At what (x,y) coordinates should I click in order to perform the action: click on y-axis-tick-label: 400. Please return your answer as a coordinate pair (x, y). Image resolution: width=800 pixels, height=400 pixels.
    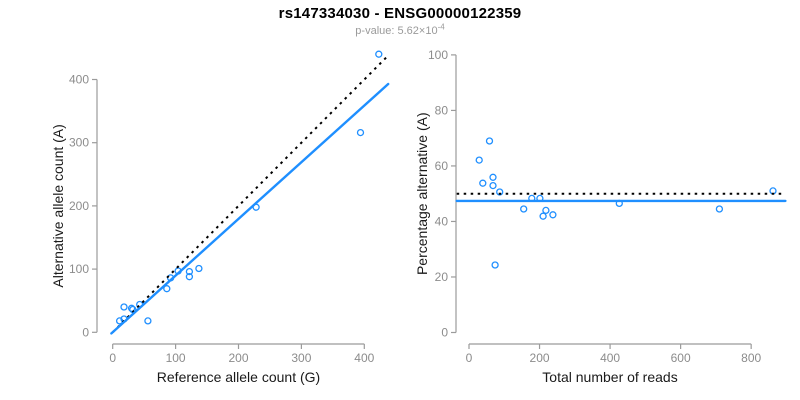
    Looking at the image, I should click on (79, 80).